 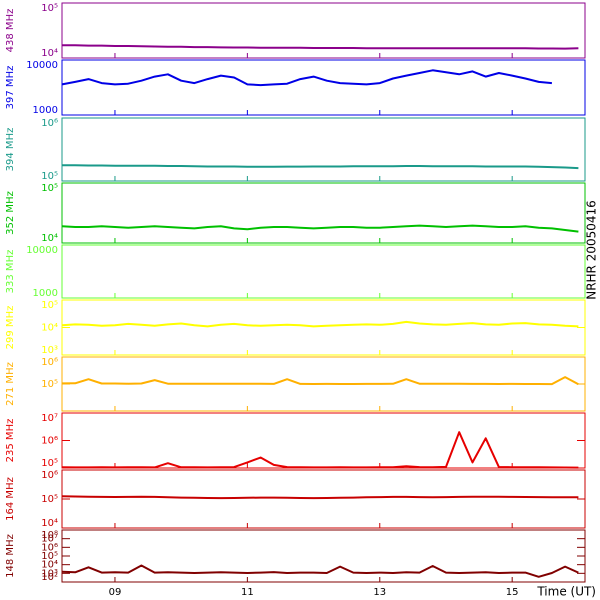 What do you see at coordinates (49, 535) in the screenshot?
I see `y-tick-label: 10⁸` at bounding box center [49, 535].